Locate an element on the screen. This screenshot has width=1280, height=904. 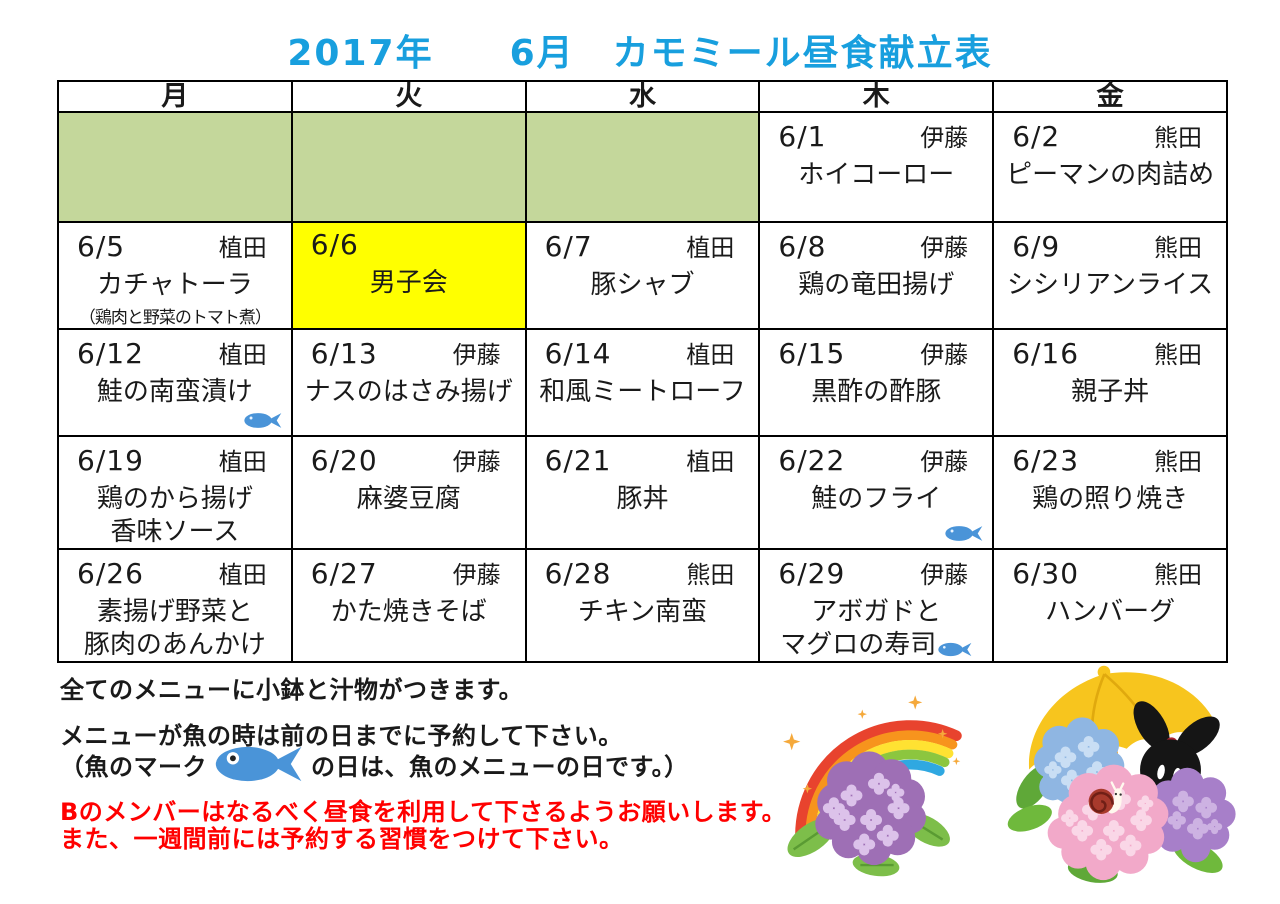
day-cell: 6/19 植田鶏のから揚げ 香味ソース is located at coordinates (175, 492).